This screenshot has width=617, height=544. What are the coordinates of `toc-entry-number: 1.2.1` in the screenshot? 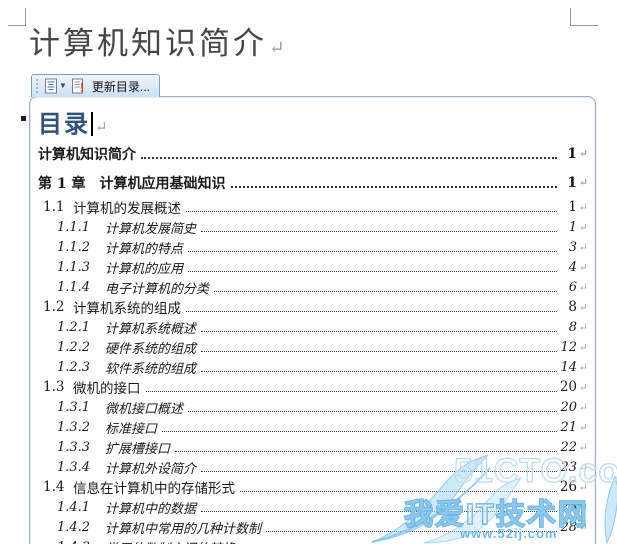 It's located at (74, 327).